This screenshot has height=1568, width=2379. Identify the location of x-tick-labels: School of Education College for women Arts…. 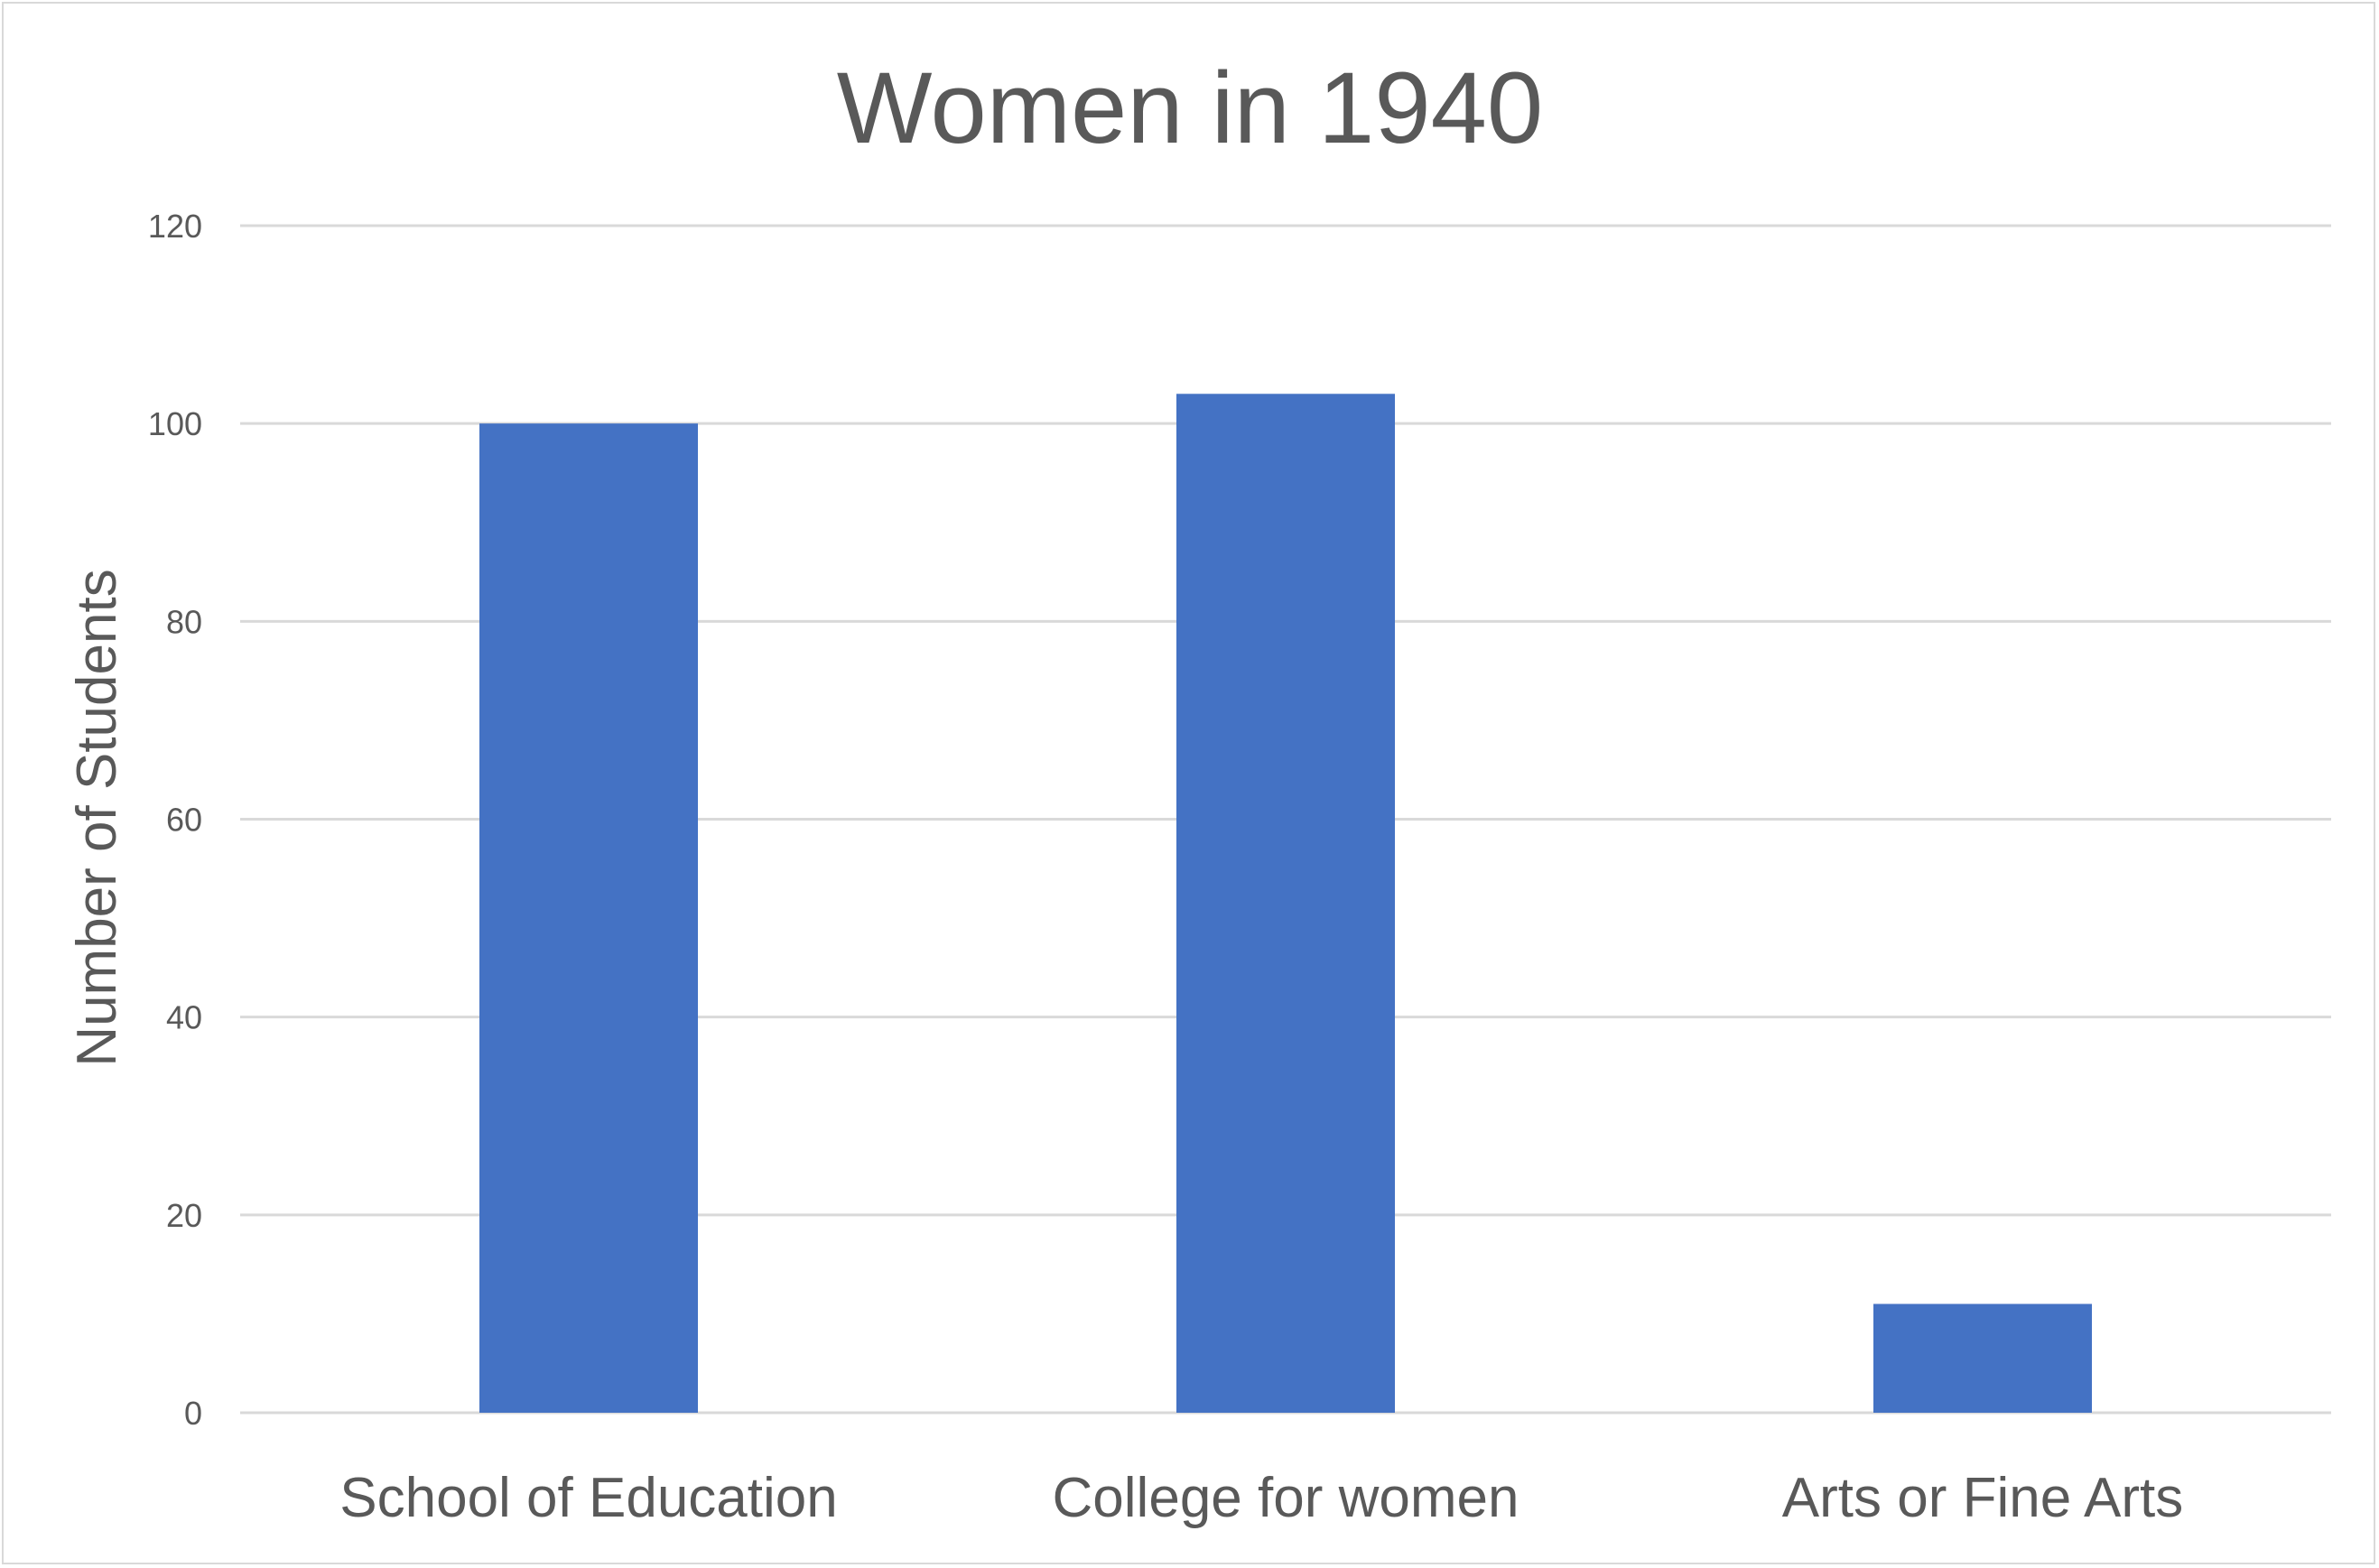
(1261, 1498).